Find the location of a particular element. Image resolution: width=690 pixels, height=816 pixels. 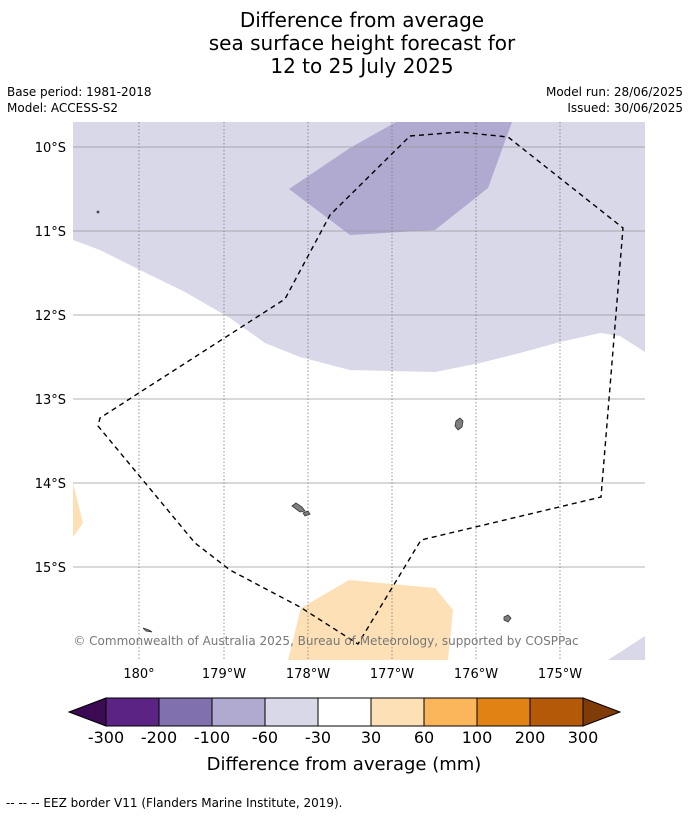

colorbar-left-extension is located at coordinates (87, 712).